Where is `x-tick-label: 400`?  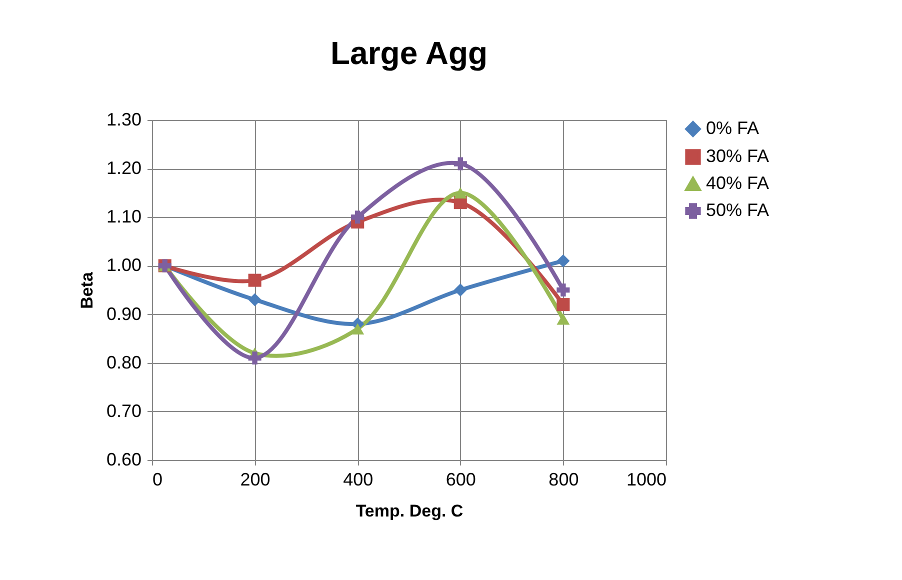
x-tick-label: 400 is located at coordinates (358, 480).